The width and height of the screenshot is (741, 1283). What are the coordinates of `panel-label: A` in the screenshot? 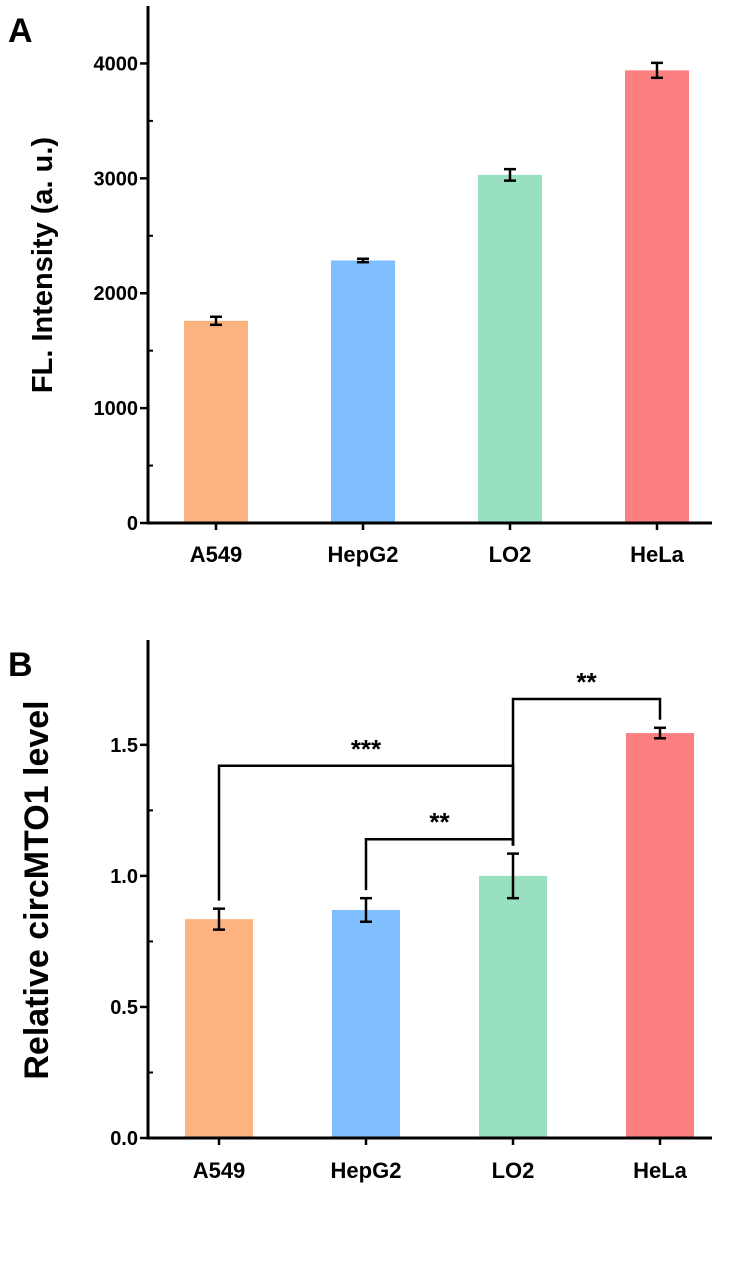 It's located at (20, 31).